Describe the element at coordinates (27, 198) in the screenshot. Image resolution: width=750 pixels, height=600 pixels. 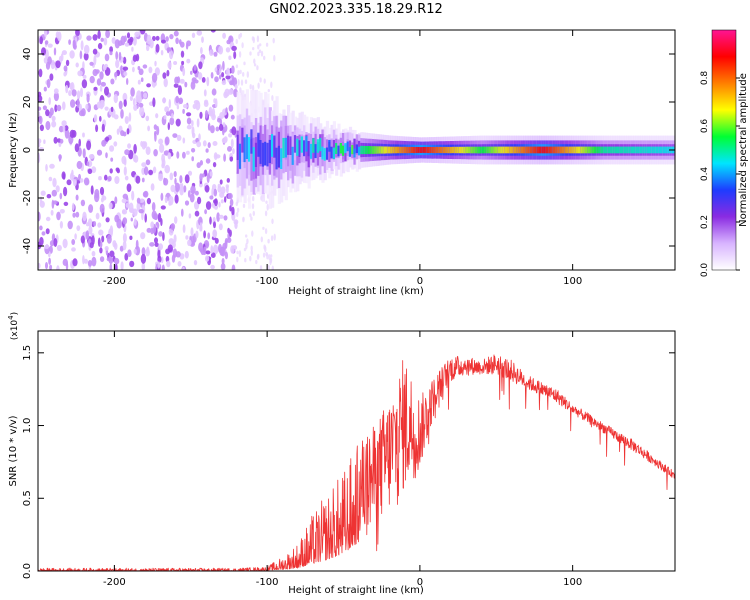
I see `spectrogram-y-tick-label: -20` at that location.